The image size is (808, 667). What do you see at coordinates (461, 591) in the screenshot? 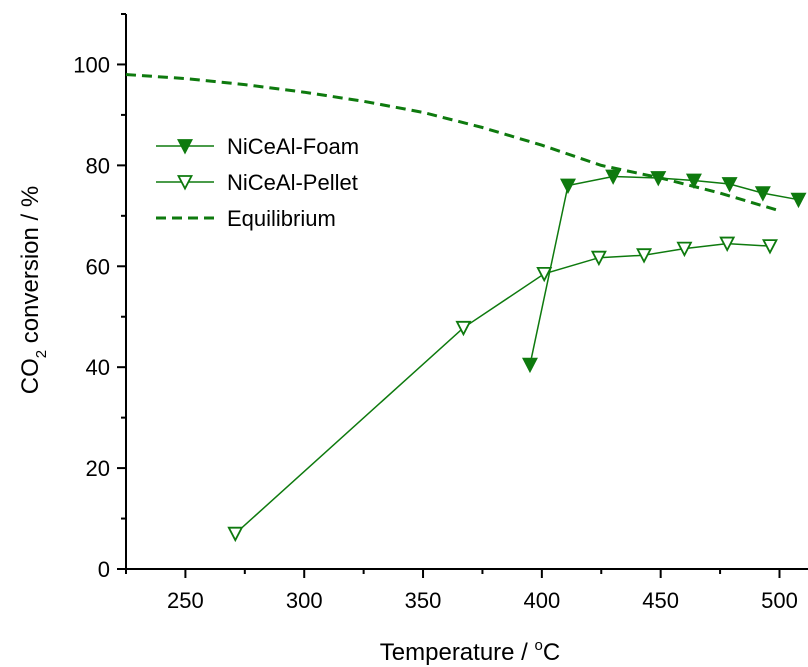
I see `x-ticks: 250 300 350 400 450 500` at bounding box center [461, 591].